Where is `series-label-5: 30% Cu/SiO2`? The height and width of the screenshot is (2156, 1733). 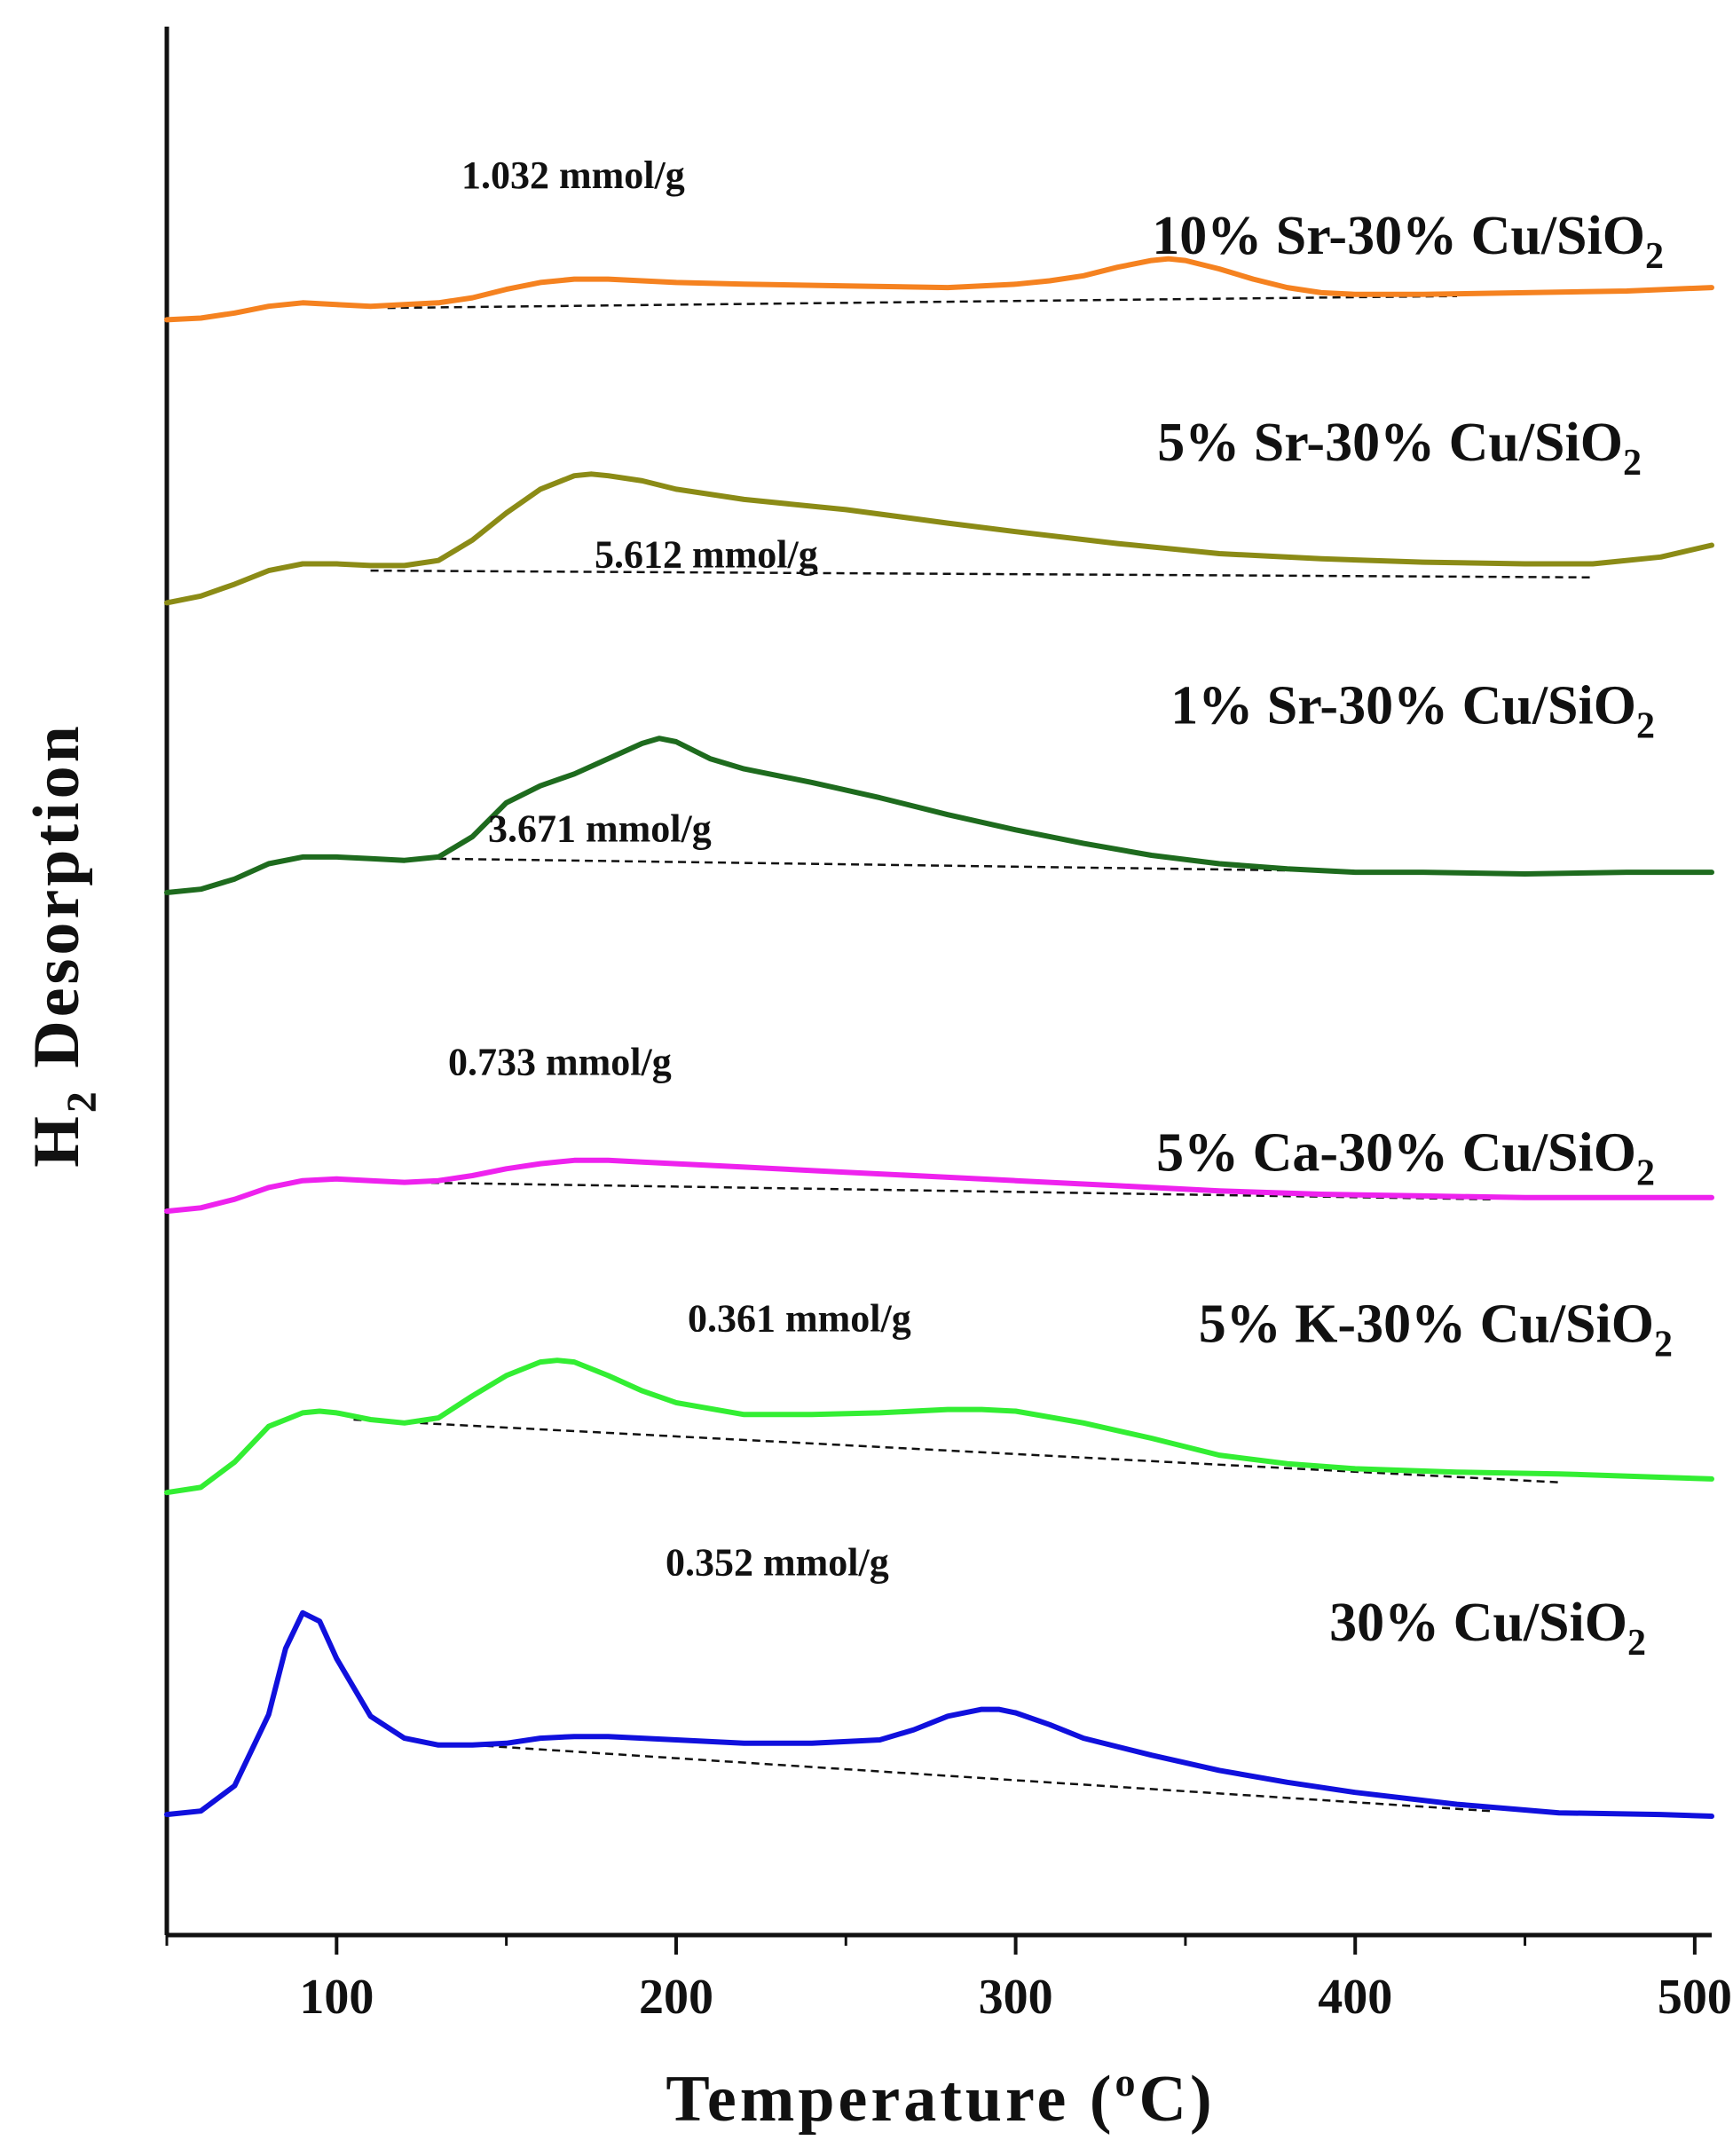 series-label-5: 30% Cu/SiO2 is located at coordinates (1488, 1628).